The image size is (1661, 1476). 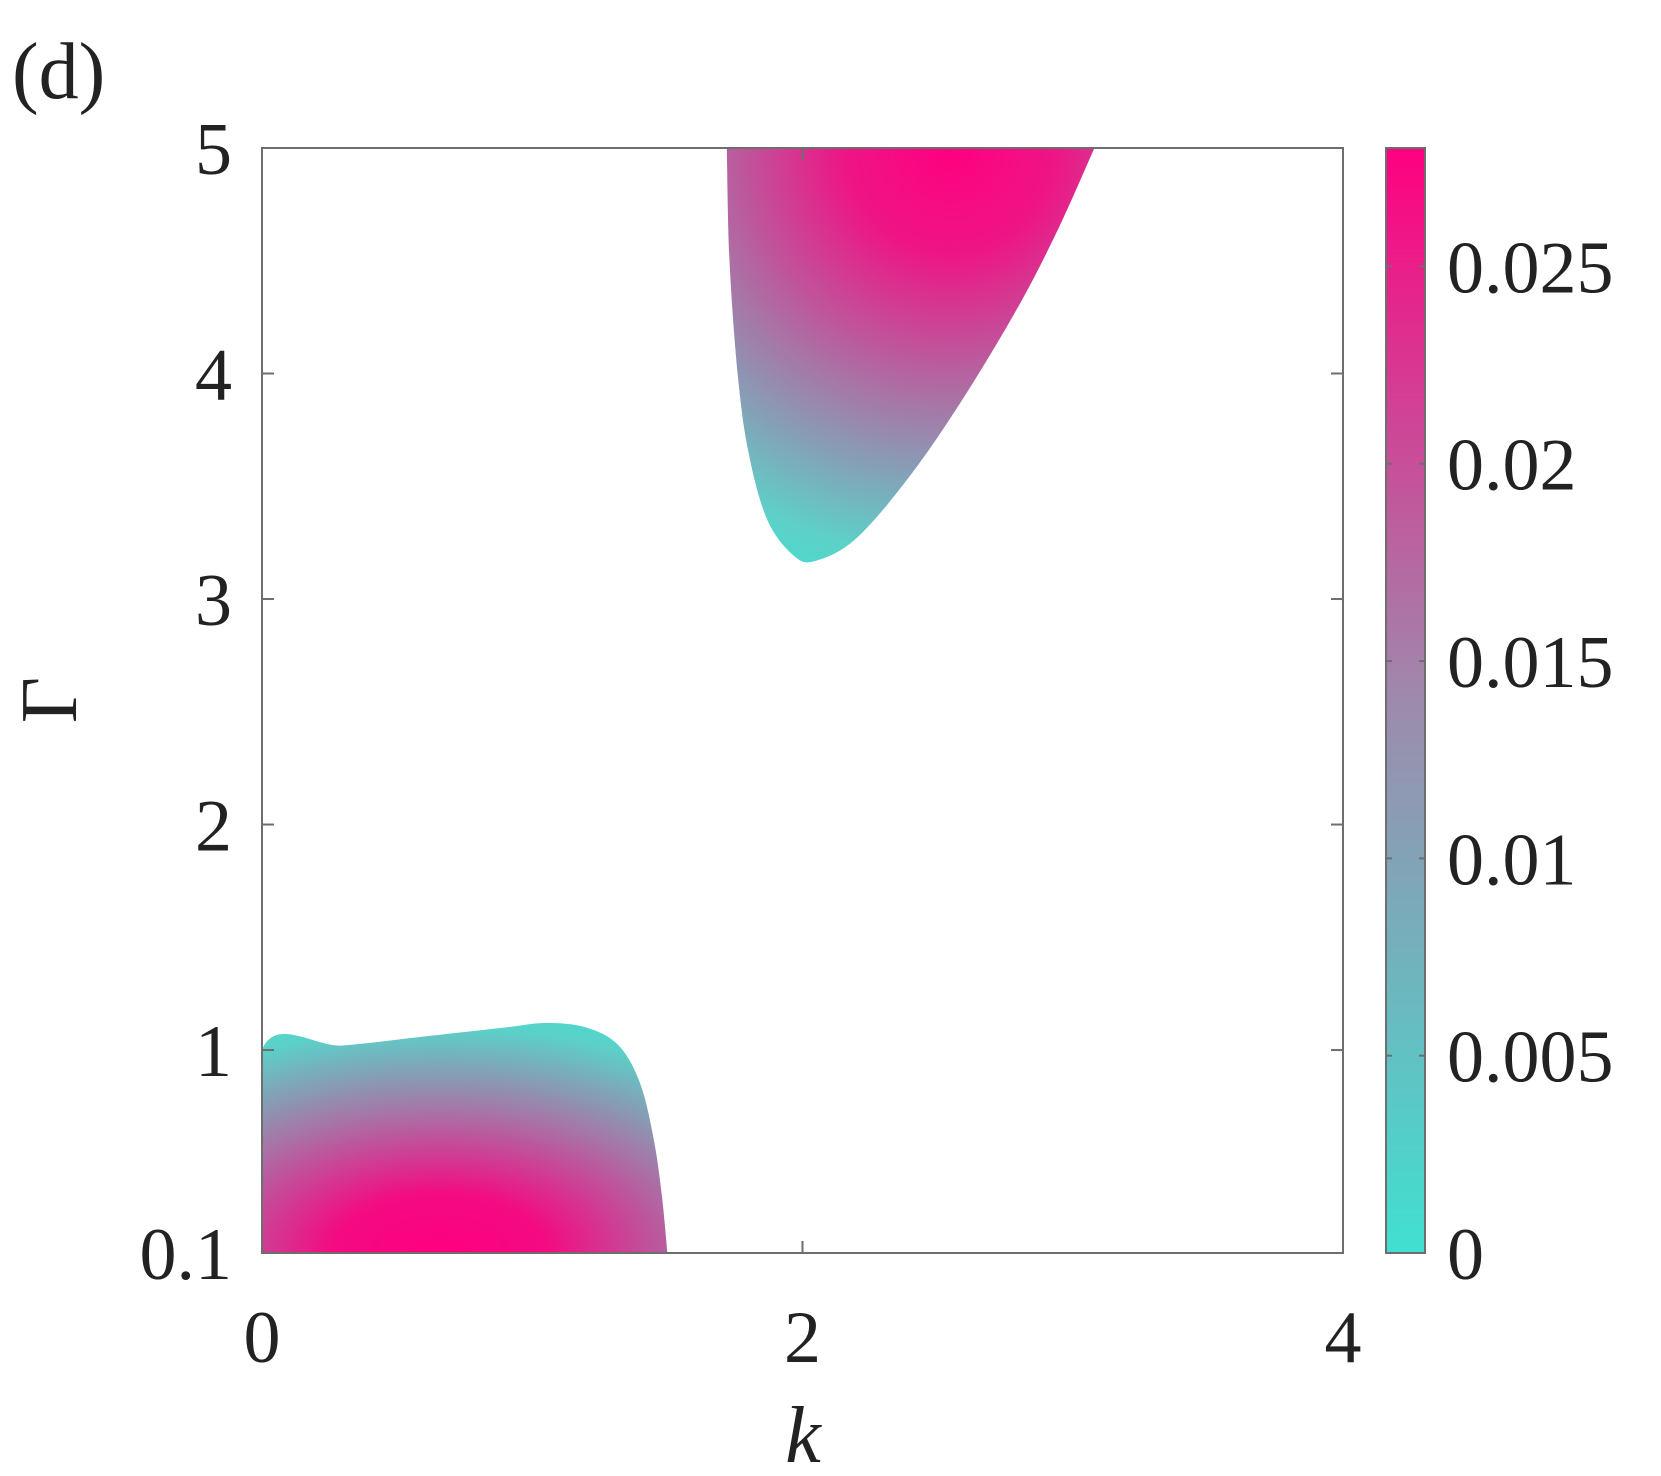 What do you see at coordinates (186, 1255) in the screenshot?
I see `y-tick-label: 0.1` at bounding box center [186, 1255].